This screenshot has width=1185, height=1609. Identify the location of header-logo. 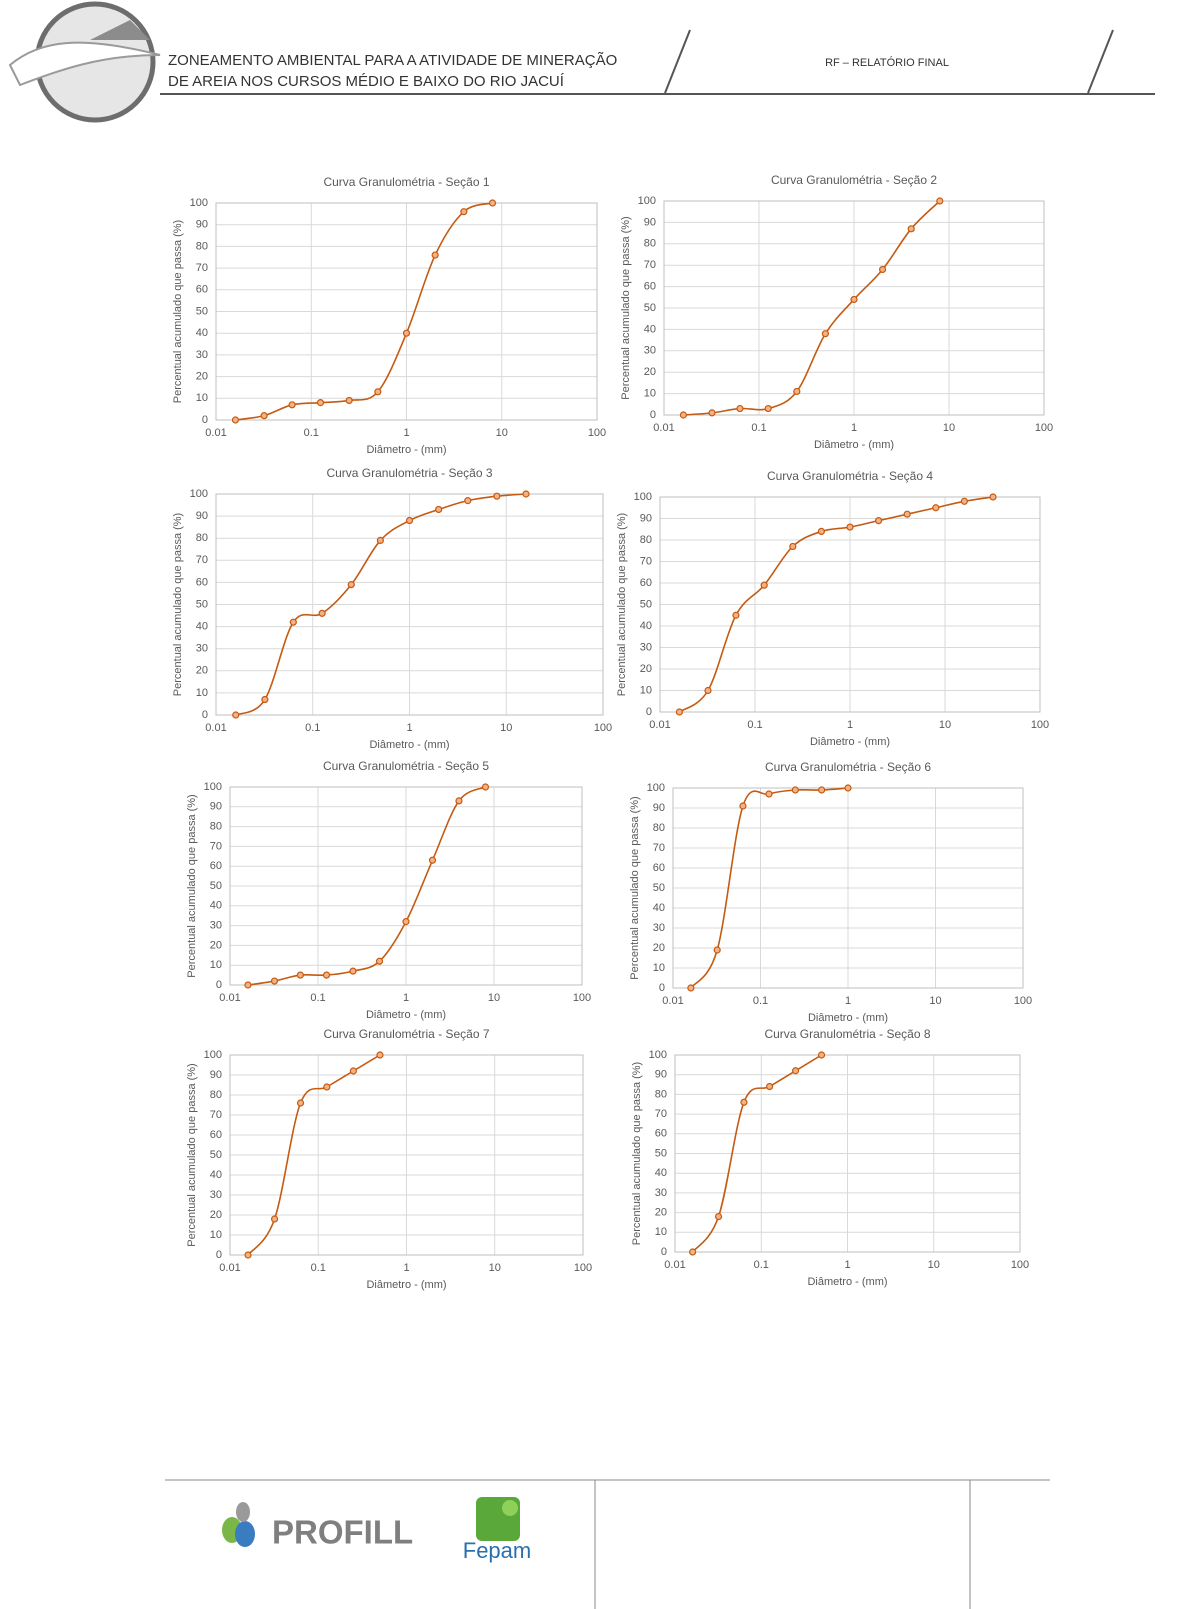
(84, 62).